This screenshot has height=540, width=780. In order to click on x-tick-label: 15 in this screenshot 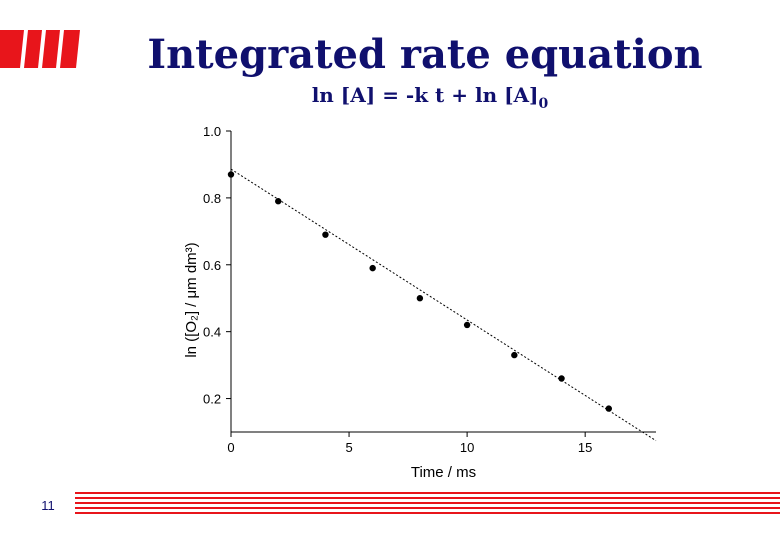, I will do `click(585, 447)`.